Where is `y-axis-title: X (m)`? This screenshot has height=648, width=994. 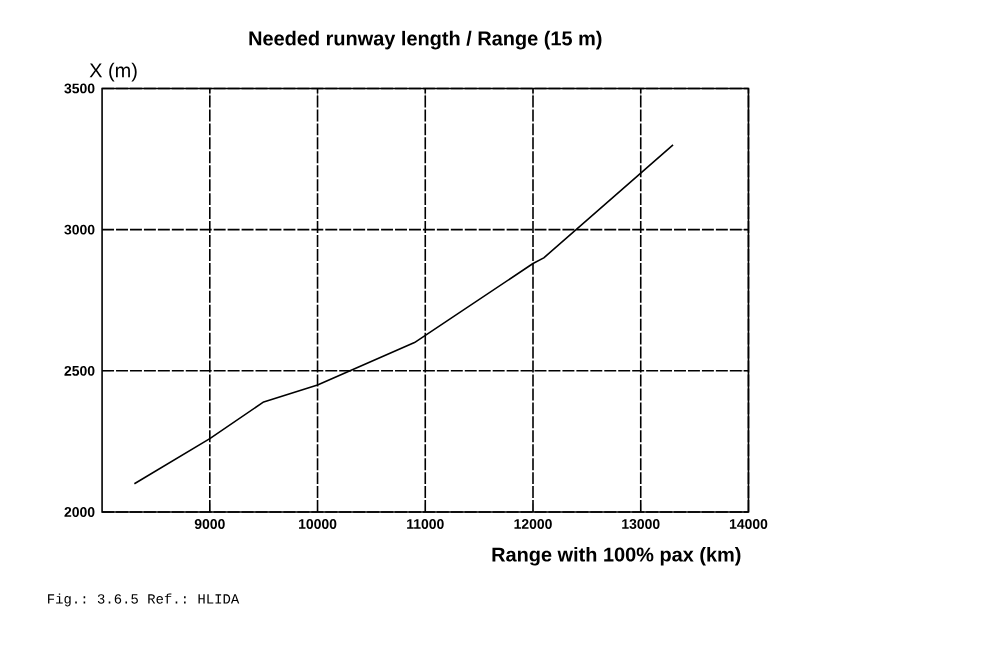
y-axis-title: X (m) is located at coordinates (113, 72).